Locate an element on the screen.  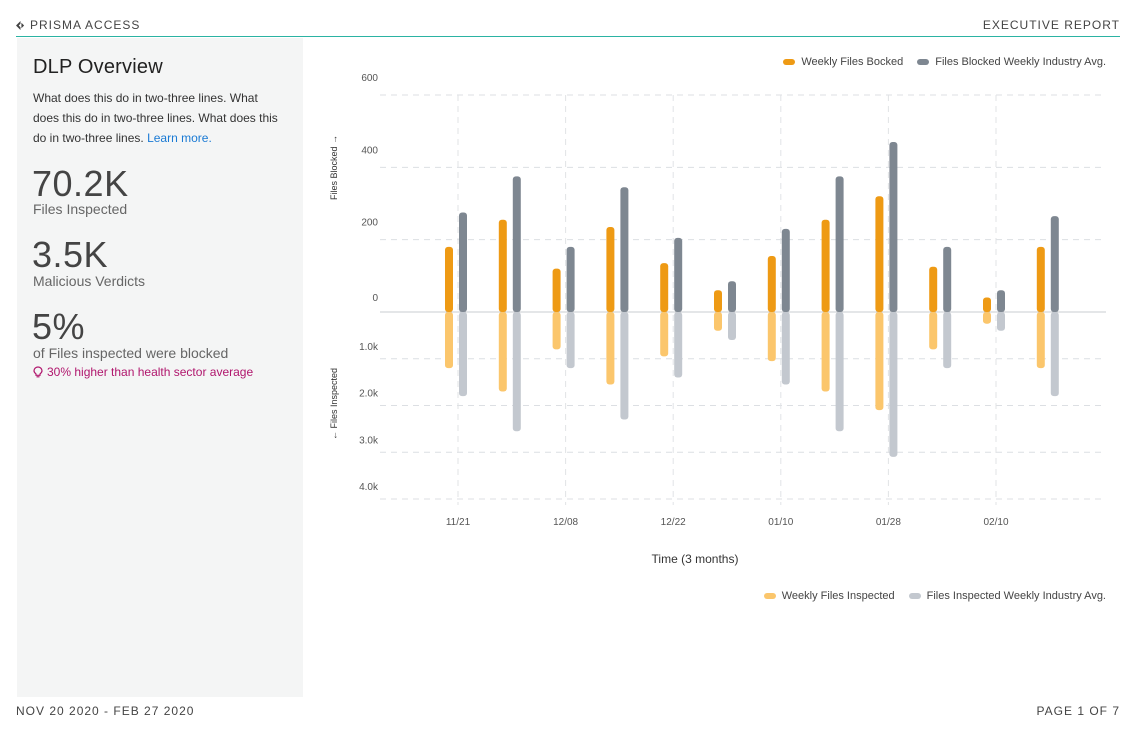
x-tick-label: 12/22 is located at coordinates (673, 522).